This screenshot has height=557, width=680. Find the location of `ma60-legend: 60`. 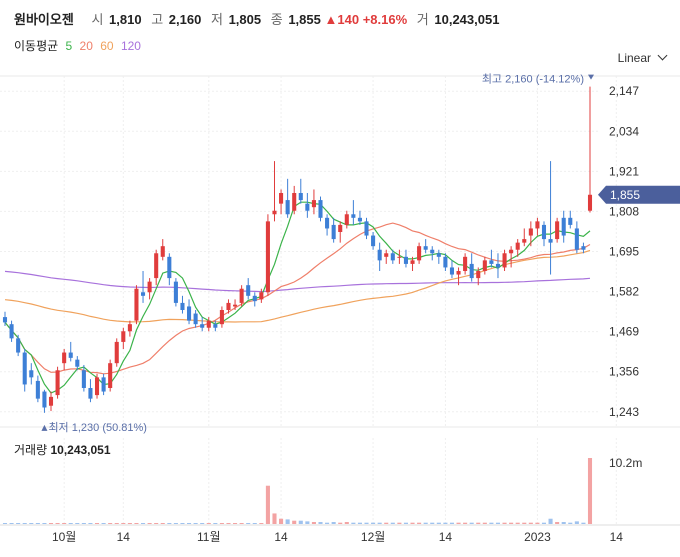

ma60-legend: 60 is located at coordinates (107, 46).